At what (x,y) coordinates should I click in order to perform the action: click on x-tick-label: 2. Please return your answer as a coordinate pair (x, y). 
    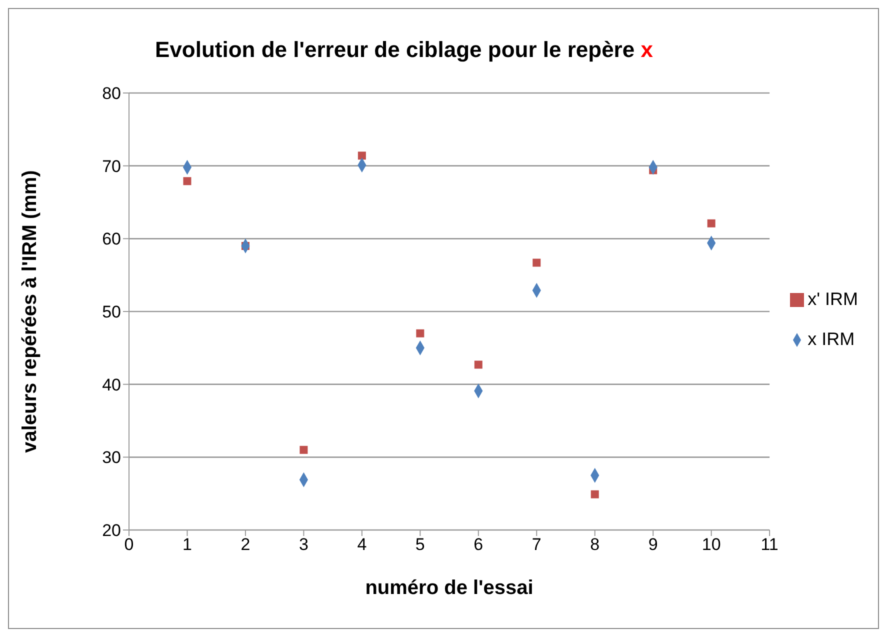
    Looking at the image, I should click on (245, 544).